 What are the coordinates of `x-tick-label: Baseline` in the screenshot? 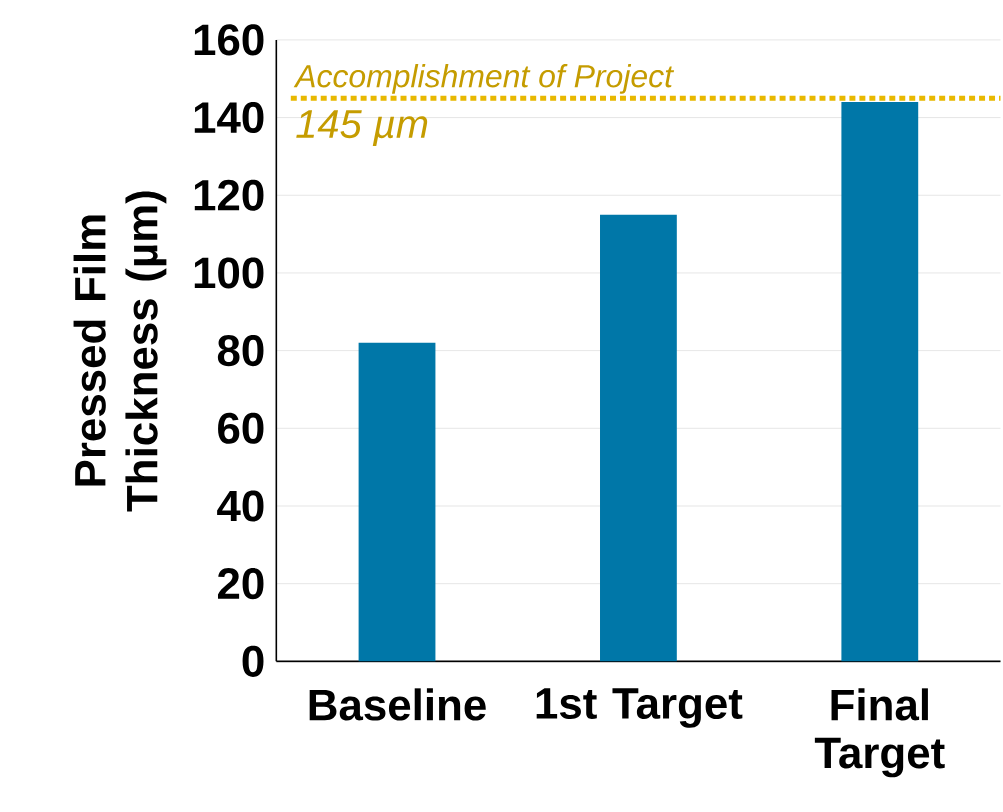 It's located at (397, 704).